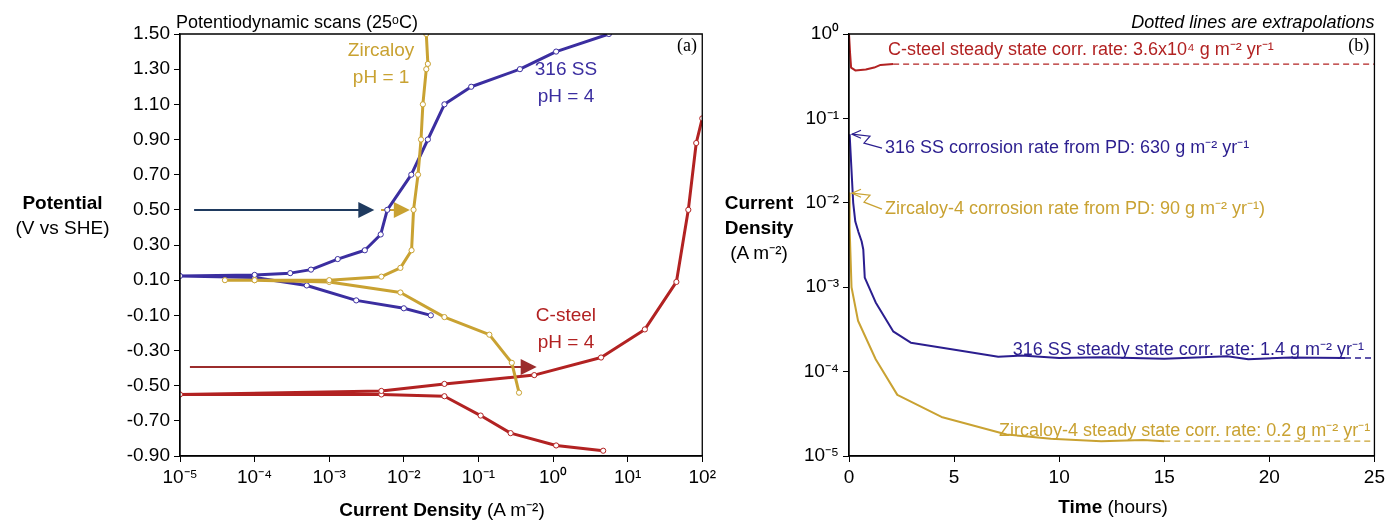 This screenshot has height=522, width=1389. What do you see at coordinates (404, 476) in the screenshot?
I see `x-tick-label: 10⁻²` at bounding box center [404, 476].